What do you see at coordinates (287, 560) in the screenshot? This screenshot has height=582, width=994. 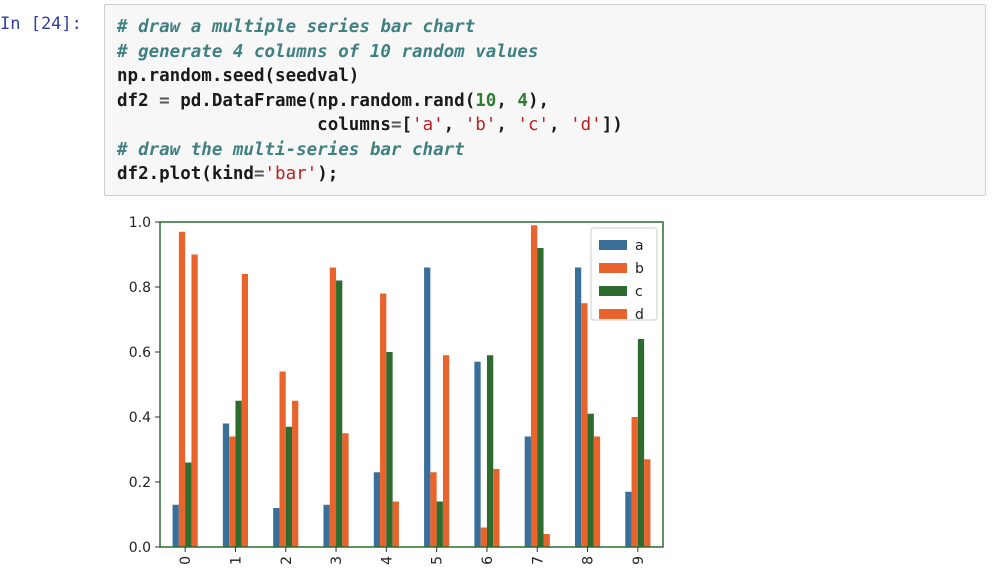 I see `x-tick-label: 2` at bounding box center [287, 560].